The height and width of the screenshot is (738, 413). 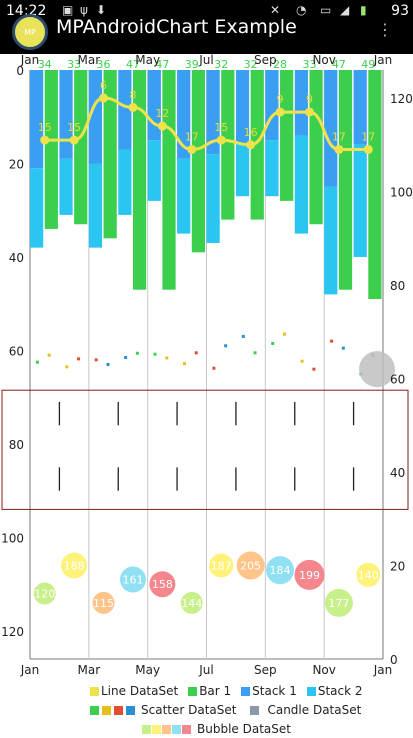 I want to click on bubble-value-label: 115, so click(x=103, y=603).